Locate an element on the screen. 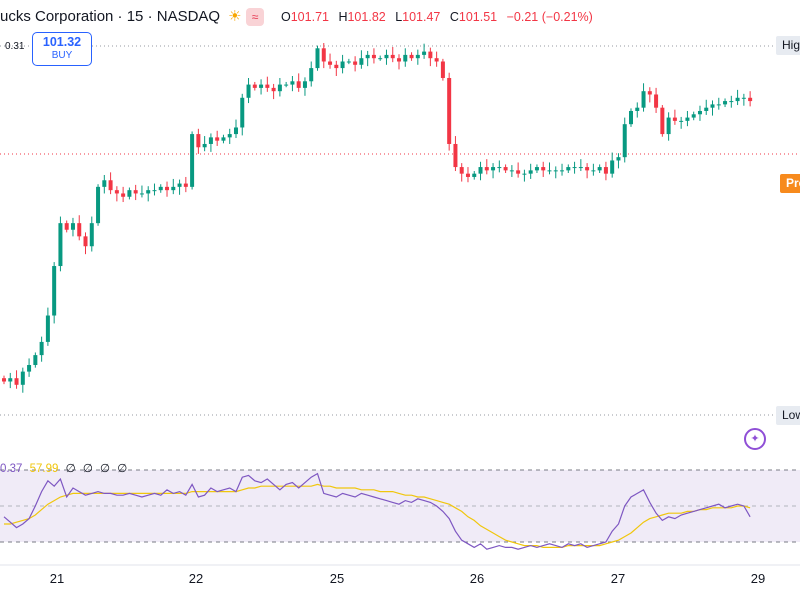 Image resolution: width=800 pixels, height=600 pixels. x-tick-label: 25 is located at coordinates (337, 578).